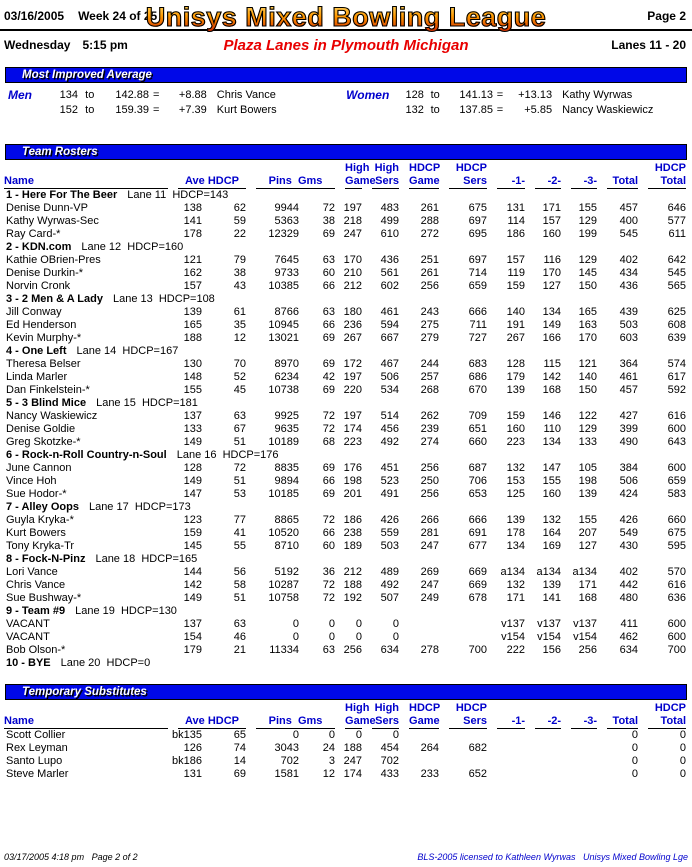  I want to click on high-game-cell: 218, so click(353, 221).